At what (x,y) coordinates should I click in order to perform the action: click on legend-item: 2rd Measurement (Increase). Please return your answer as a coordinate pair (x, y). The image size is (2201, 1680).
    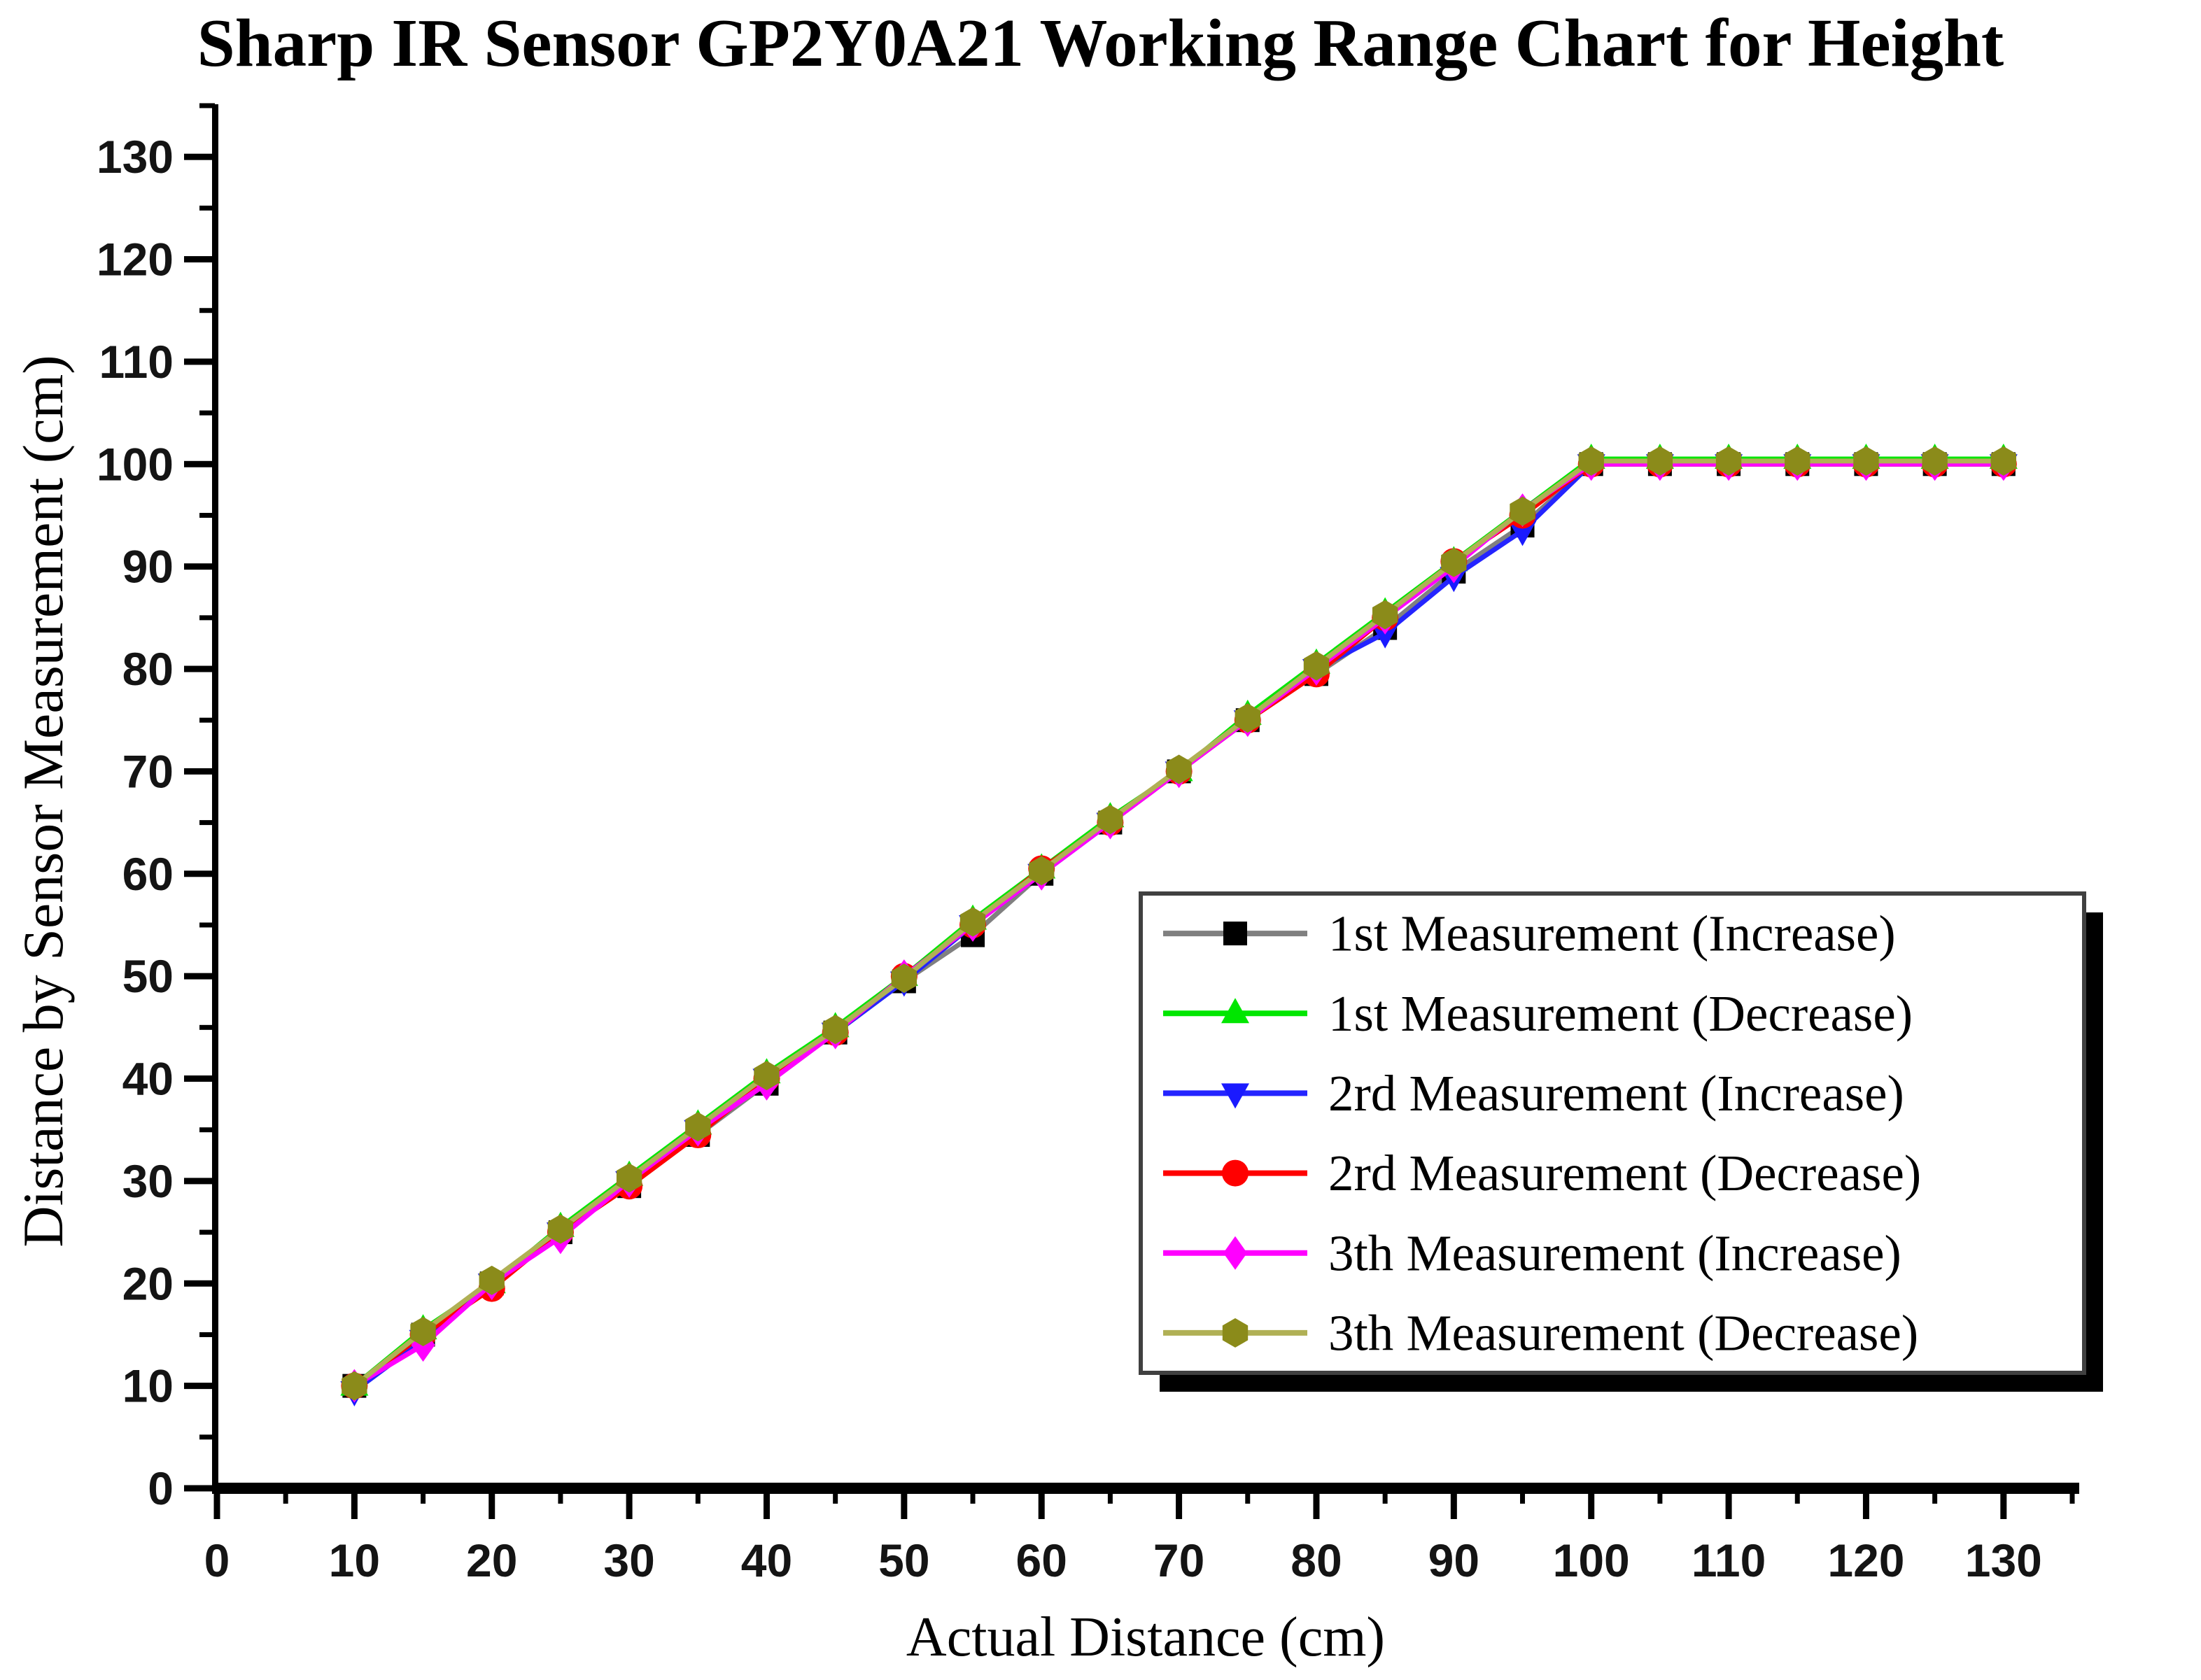
    Looking at the image, I should click on (1533, 1093).